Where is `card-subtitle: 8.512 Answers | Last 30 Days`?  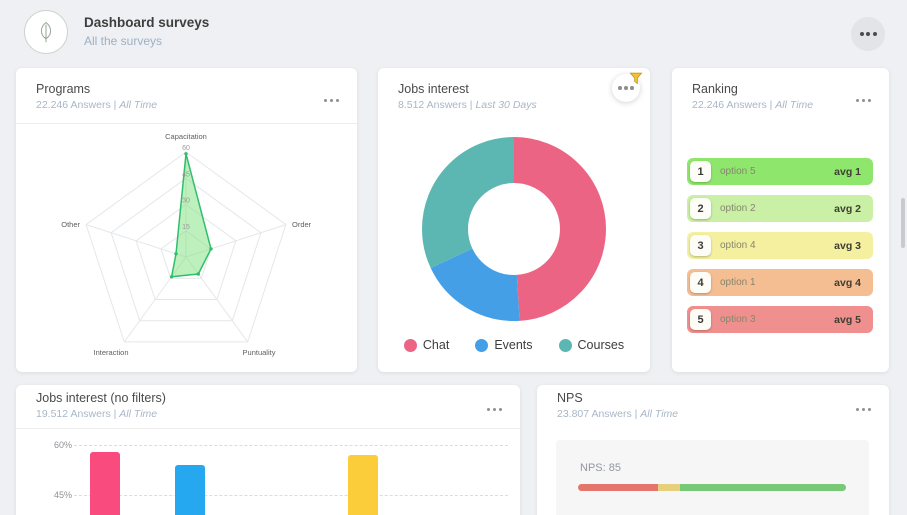 card-subtitle: 8.512 Answers | Last 30 Days is located at coordinates (467, 105).